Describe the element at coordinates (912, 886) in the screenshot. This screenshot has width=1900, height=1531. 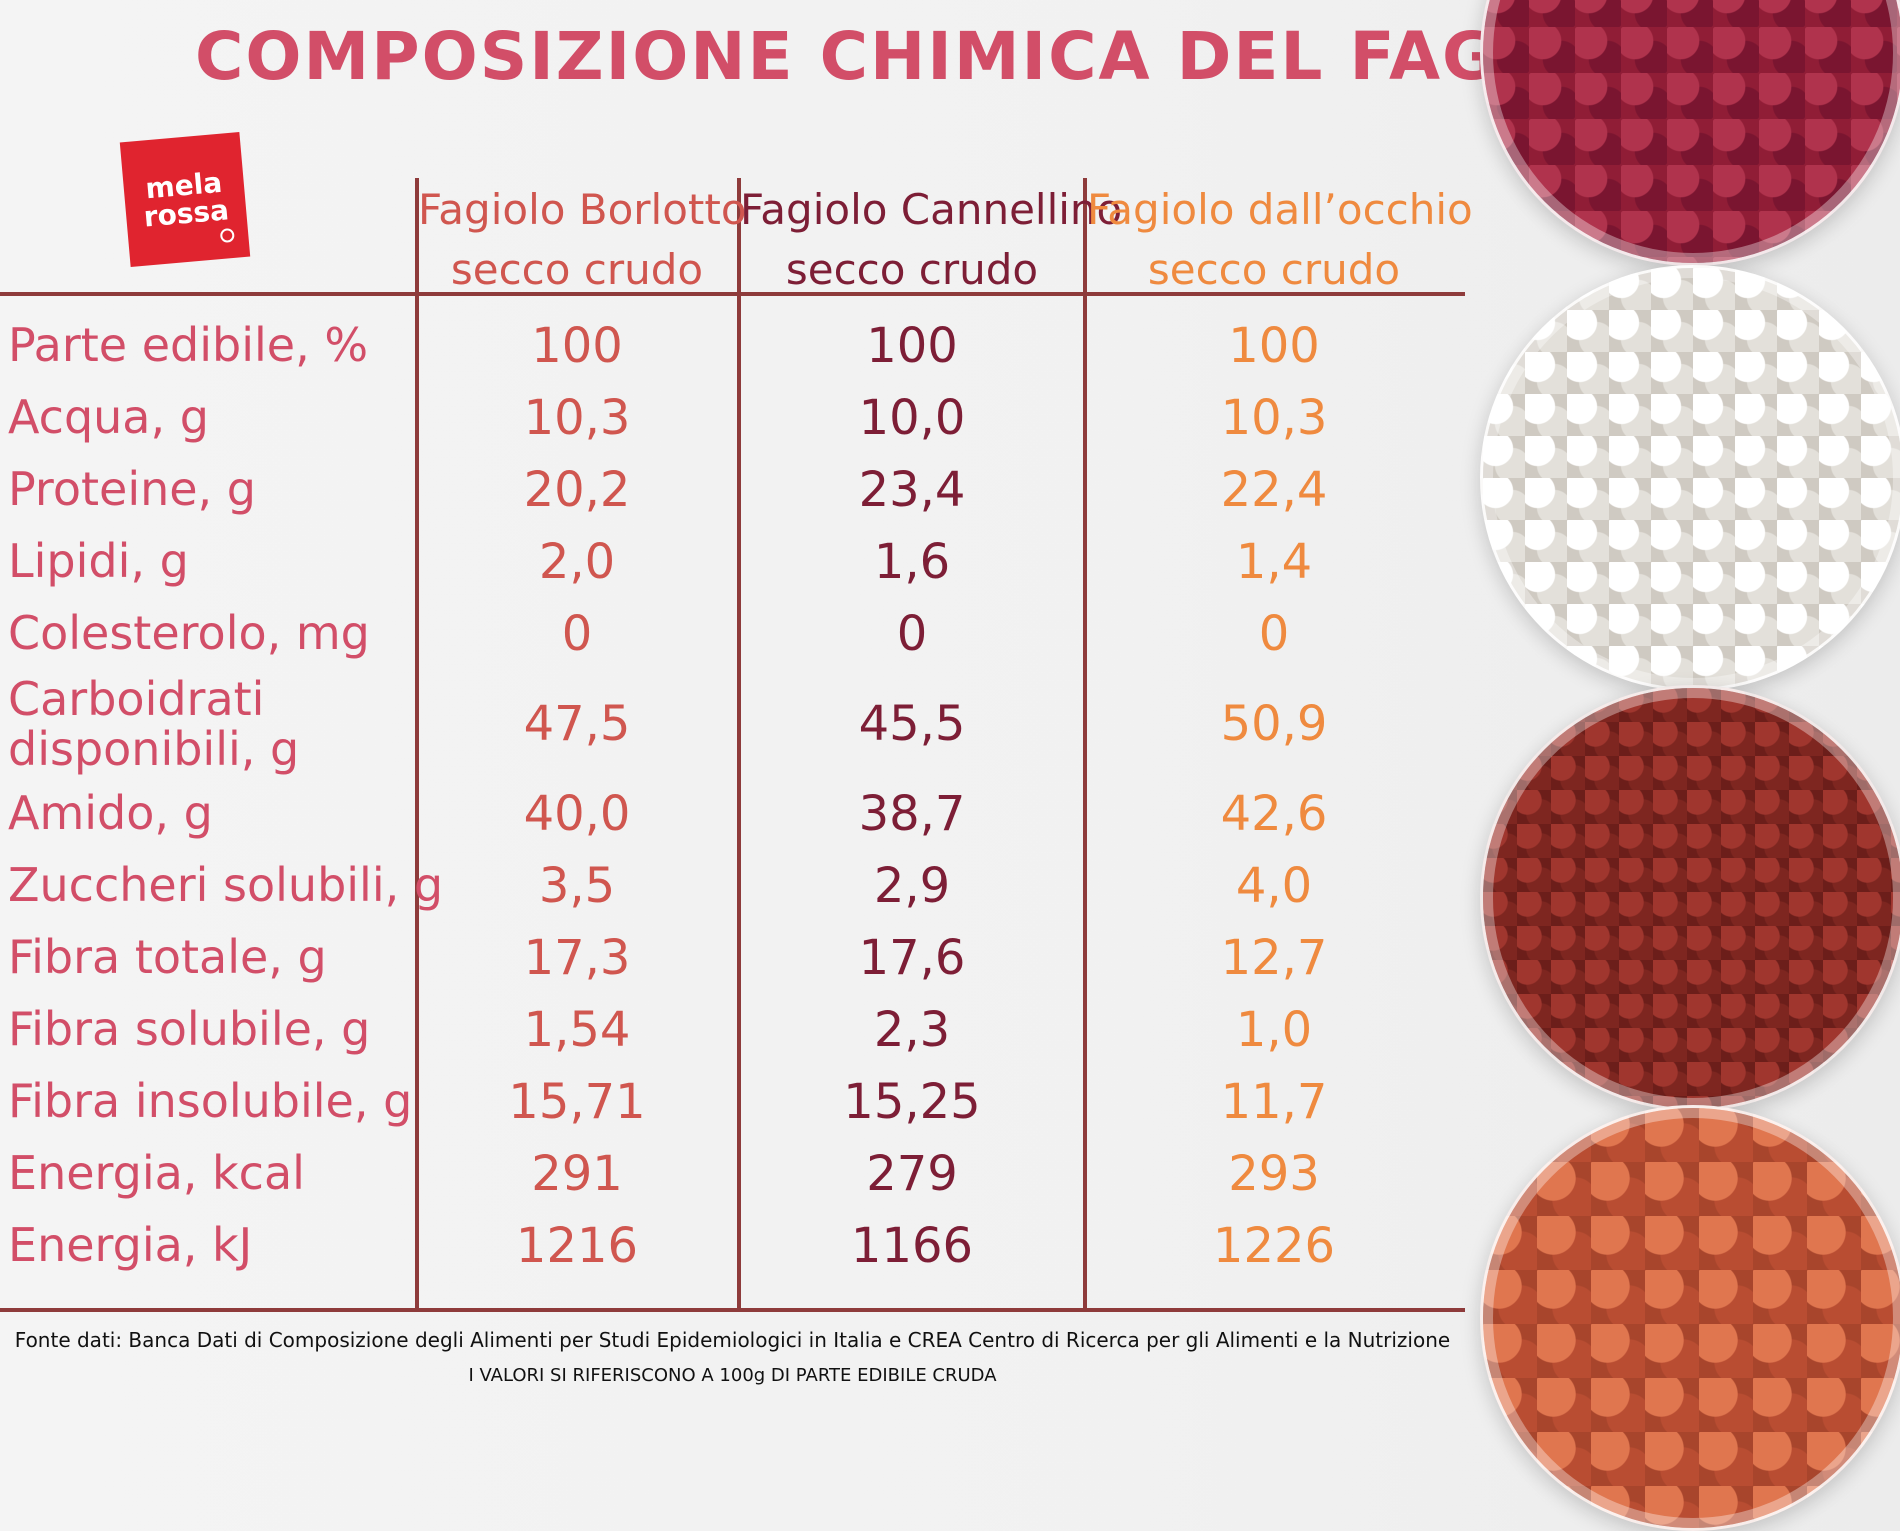
I see `table-cell: 2,9` at that location.